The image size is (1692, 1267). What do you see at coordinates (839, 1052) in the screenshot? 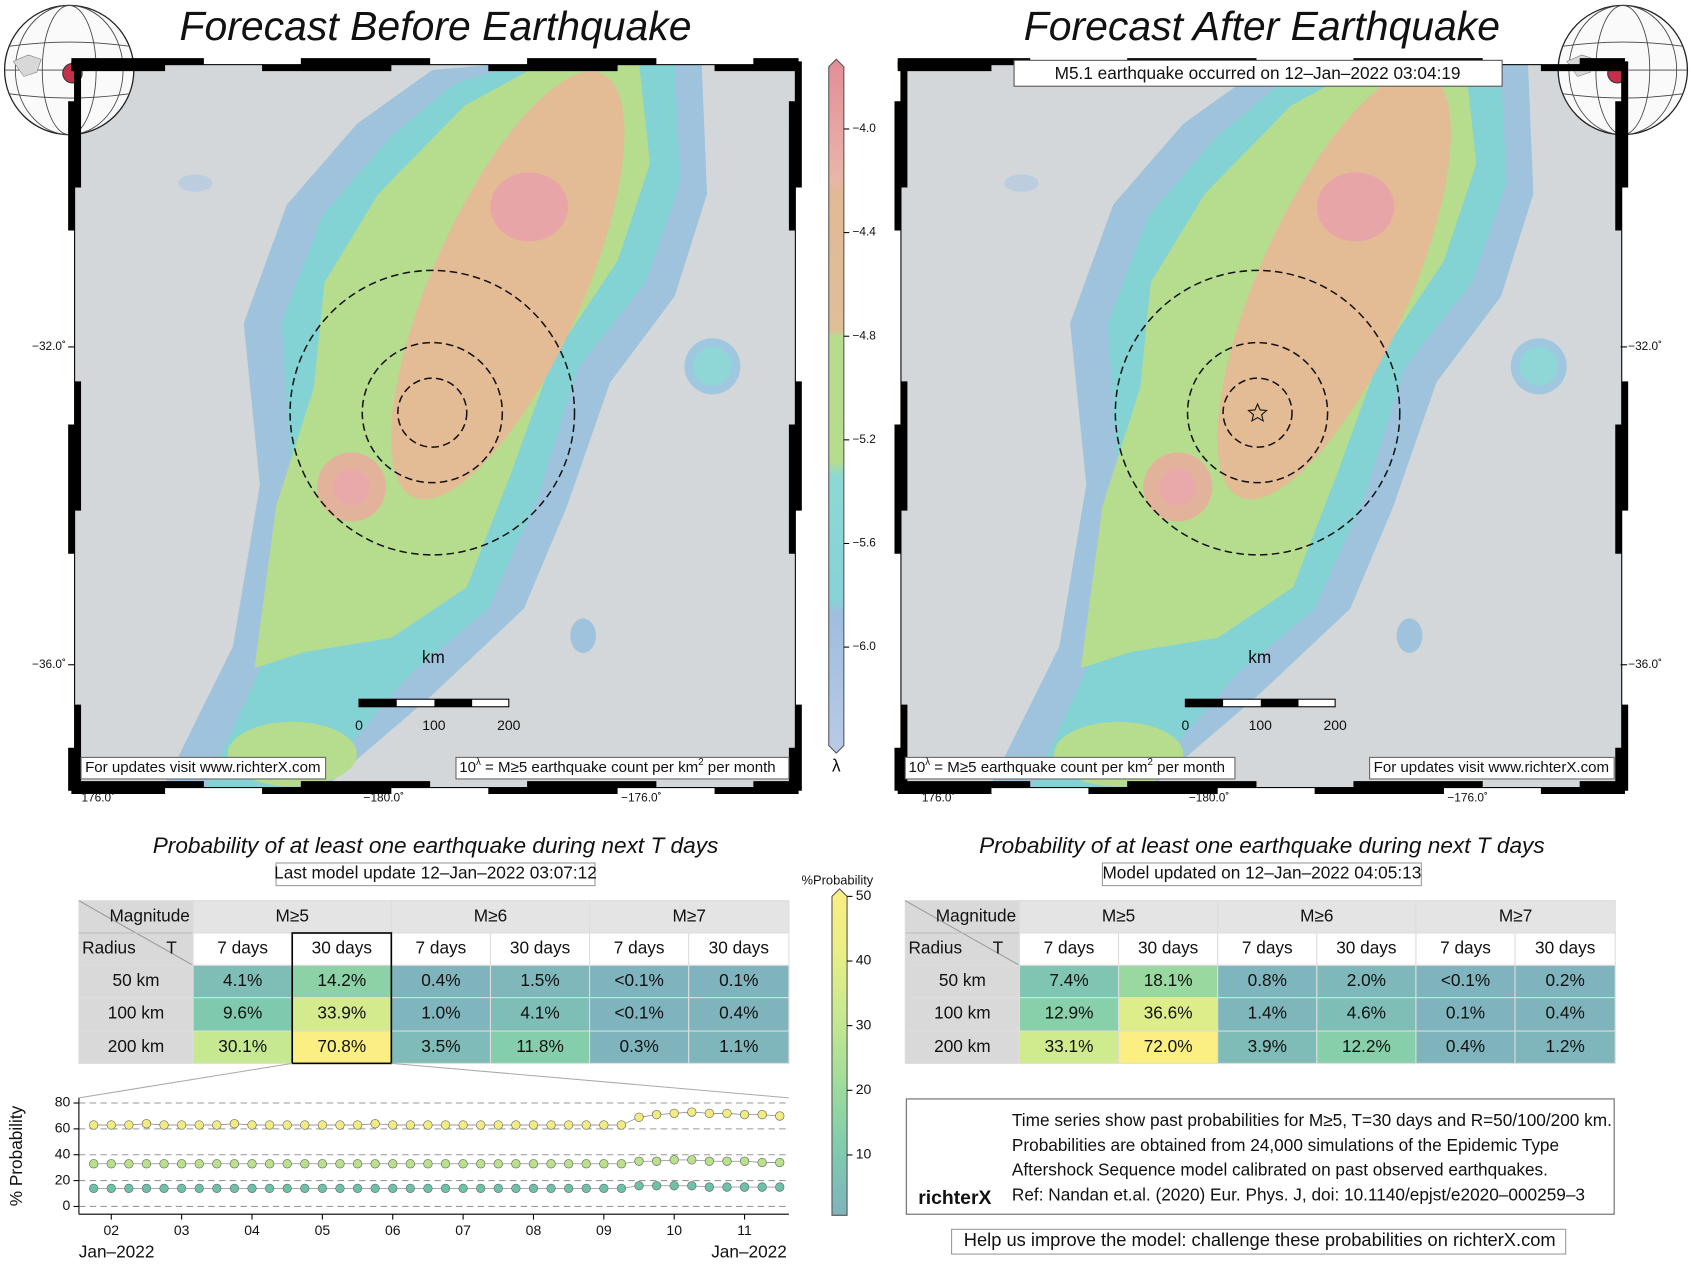
I see `colorbar-probability` at bounding box center [839, 1052].